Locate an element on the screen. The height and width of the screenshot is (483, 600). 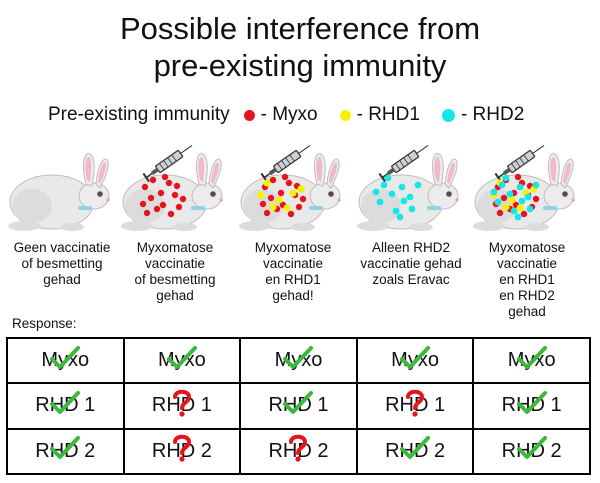
legend-rhd2-label: - RHD2 is located at coordinates (492, 114).